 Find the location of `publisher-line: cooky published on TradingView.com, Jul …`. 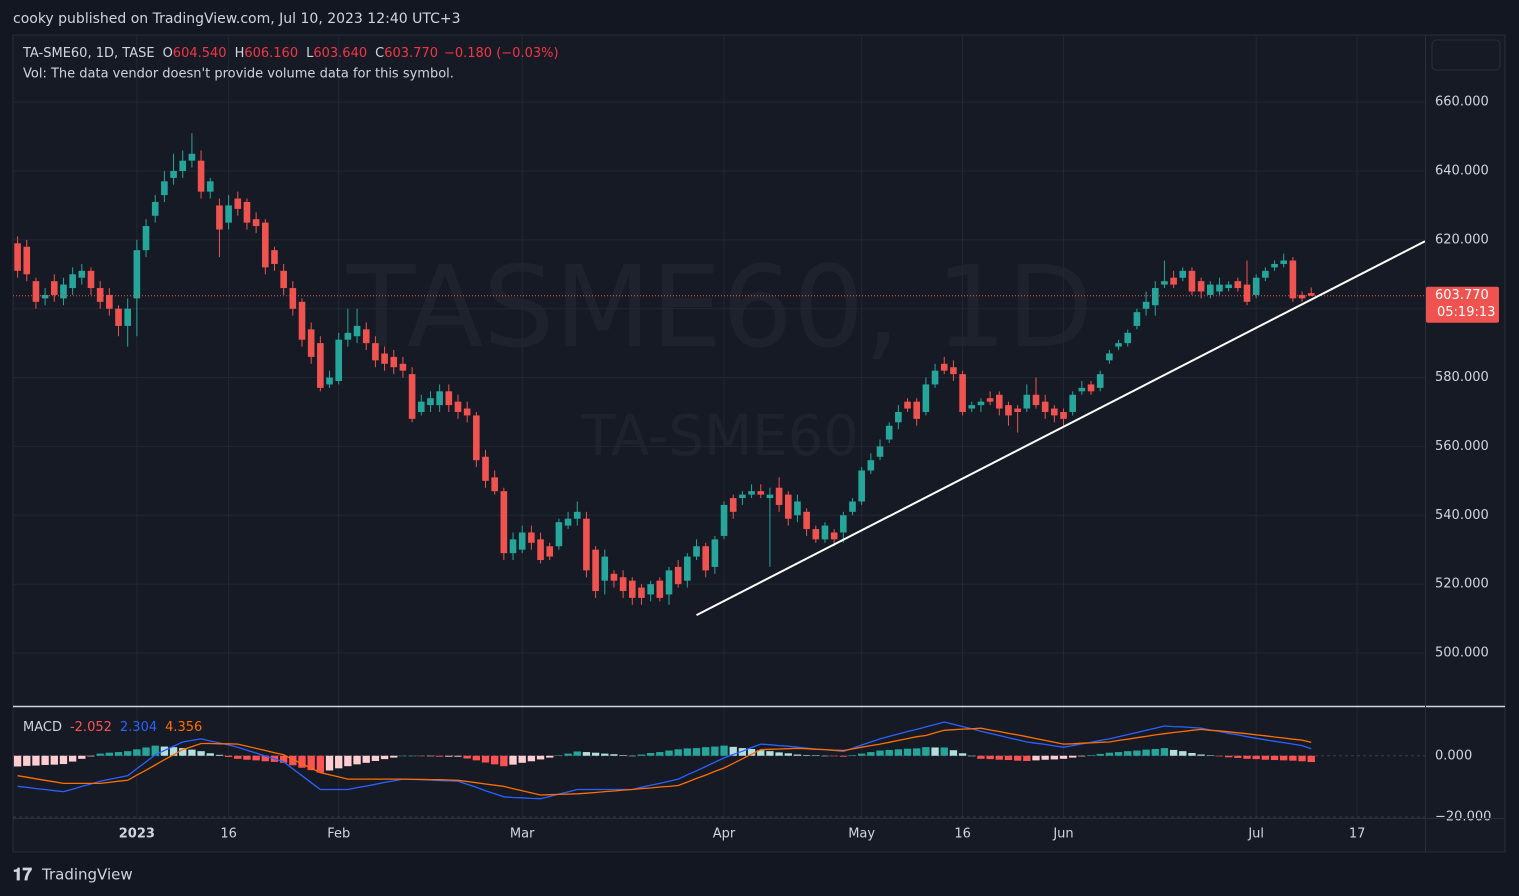

publisher-line: cooky published on TradingView.com, Jul … is located at coordinates (236, 19).